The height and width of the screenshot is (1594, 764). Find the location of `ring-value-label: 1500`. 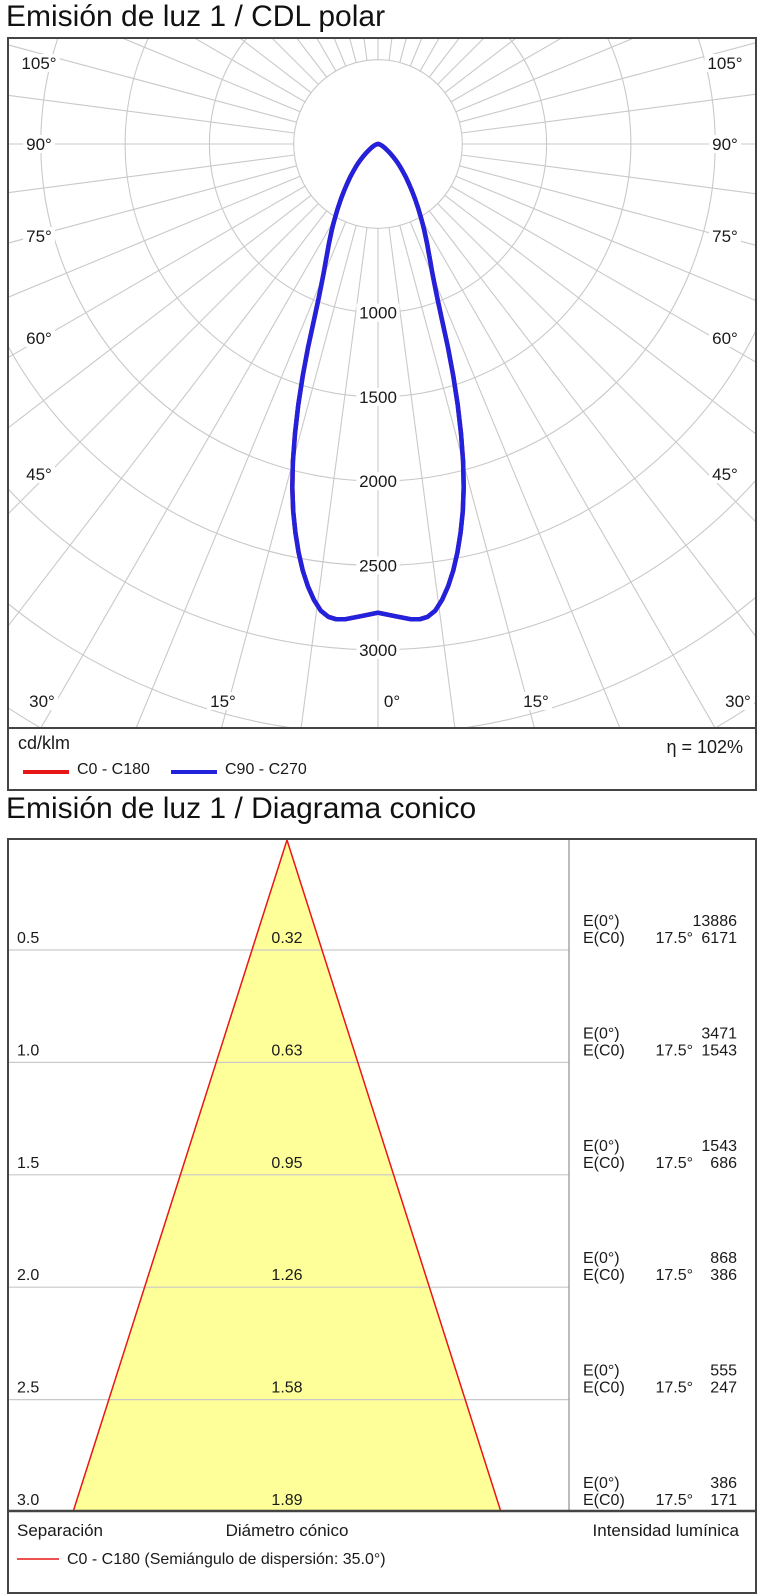

ring-value-label: 1500 is located at coordinates (378, 397).